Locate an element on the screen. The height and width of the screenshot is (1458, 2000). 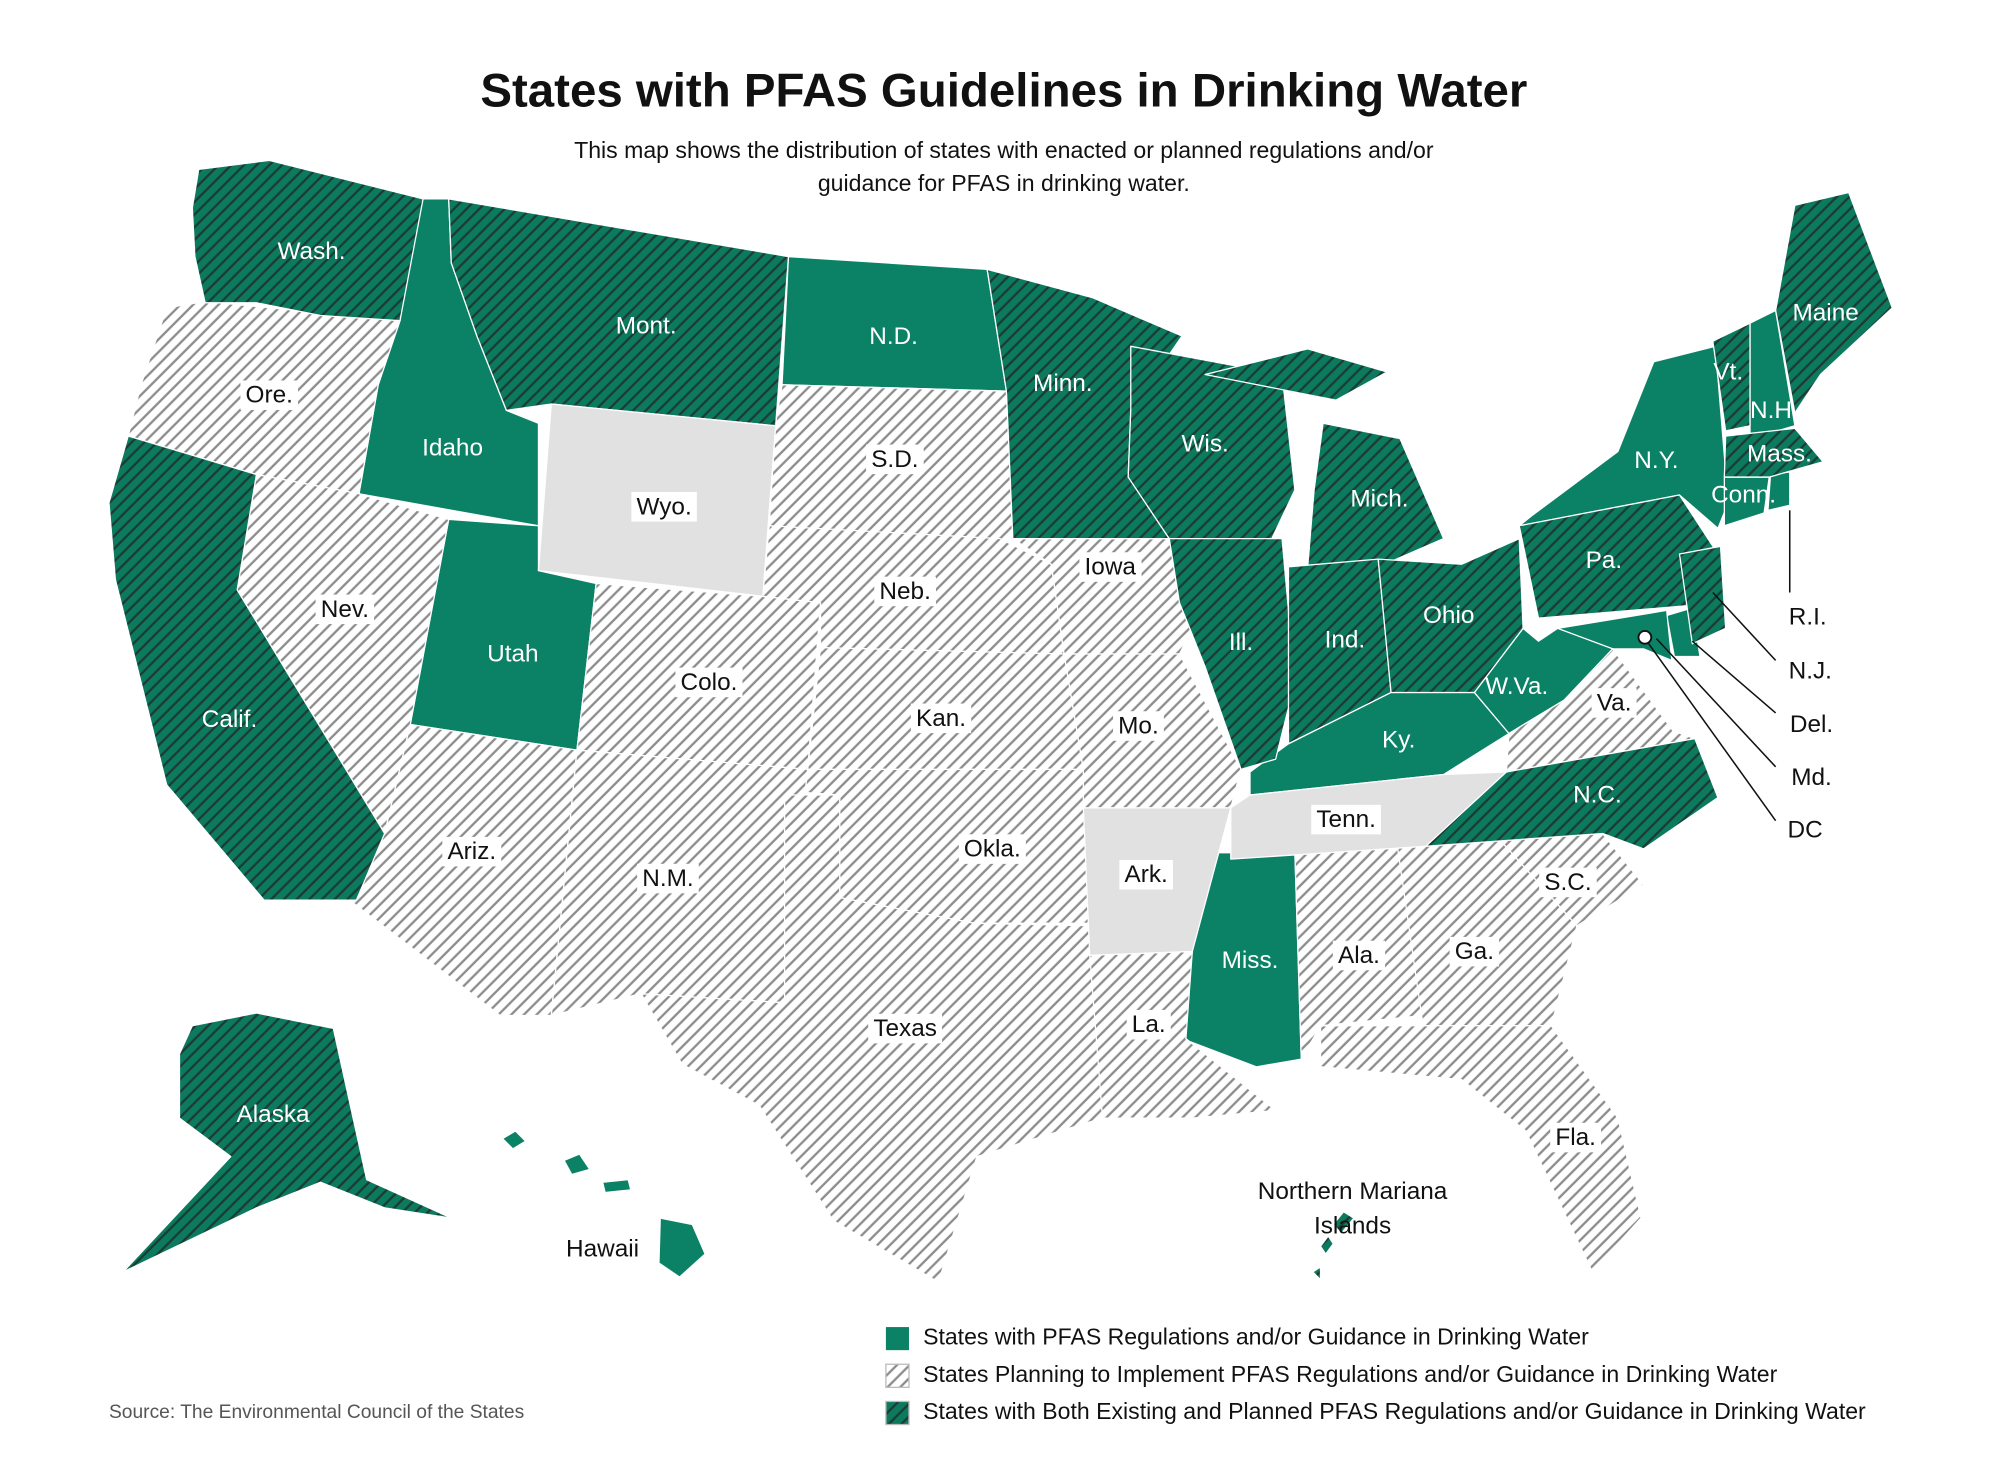
state-label: Tenn. is located at coordinates (1346, 819).